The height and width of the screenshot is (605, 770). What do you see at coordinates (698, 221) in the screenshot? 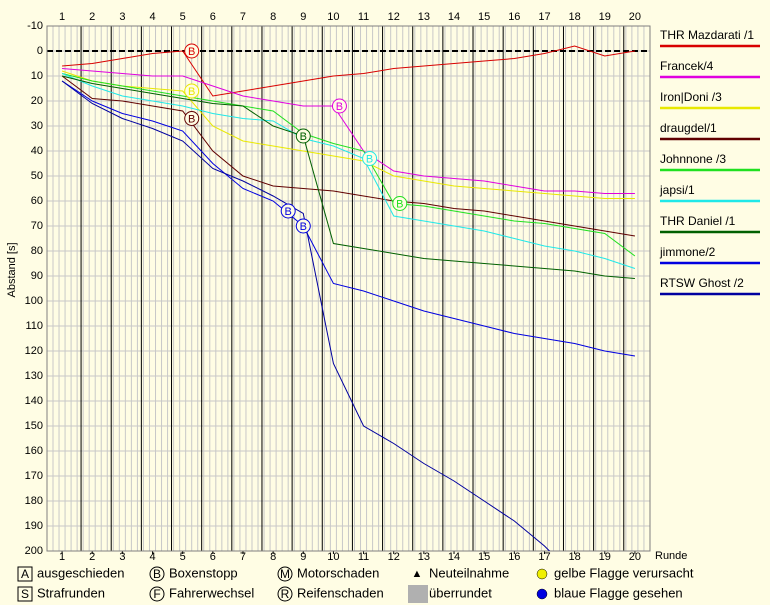
I see `legend-label: THR Daniel /1` at bounding box center [698, 221].